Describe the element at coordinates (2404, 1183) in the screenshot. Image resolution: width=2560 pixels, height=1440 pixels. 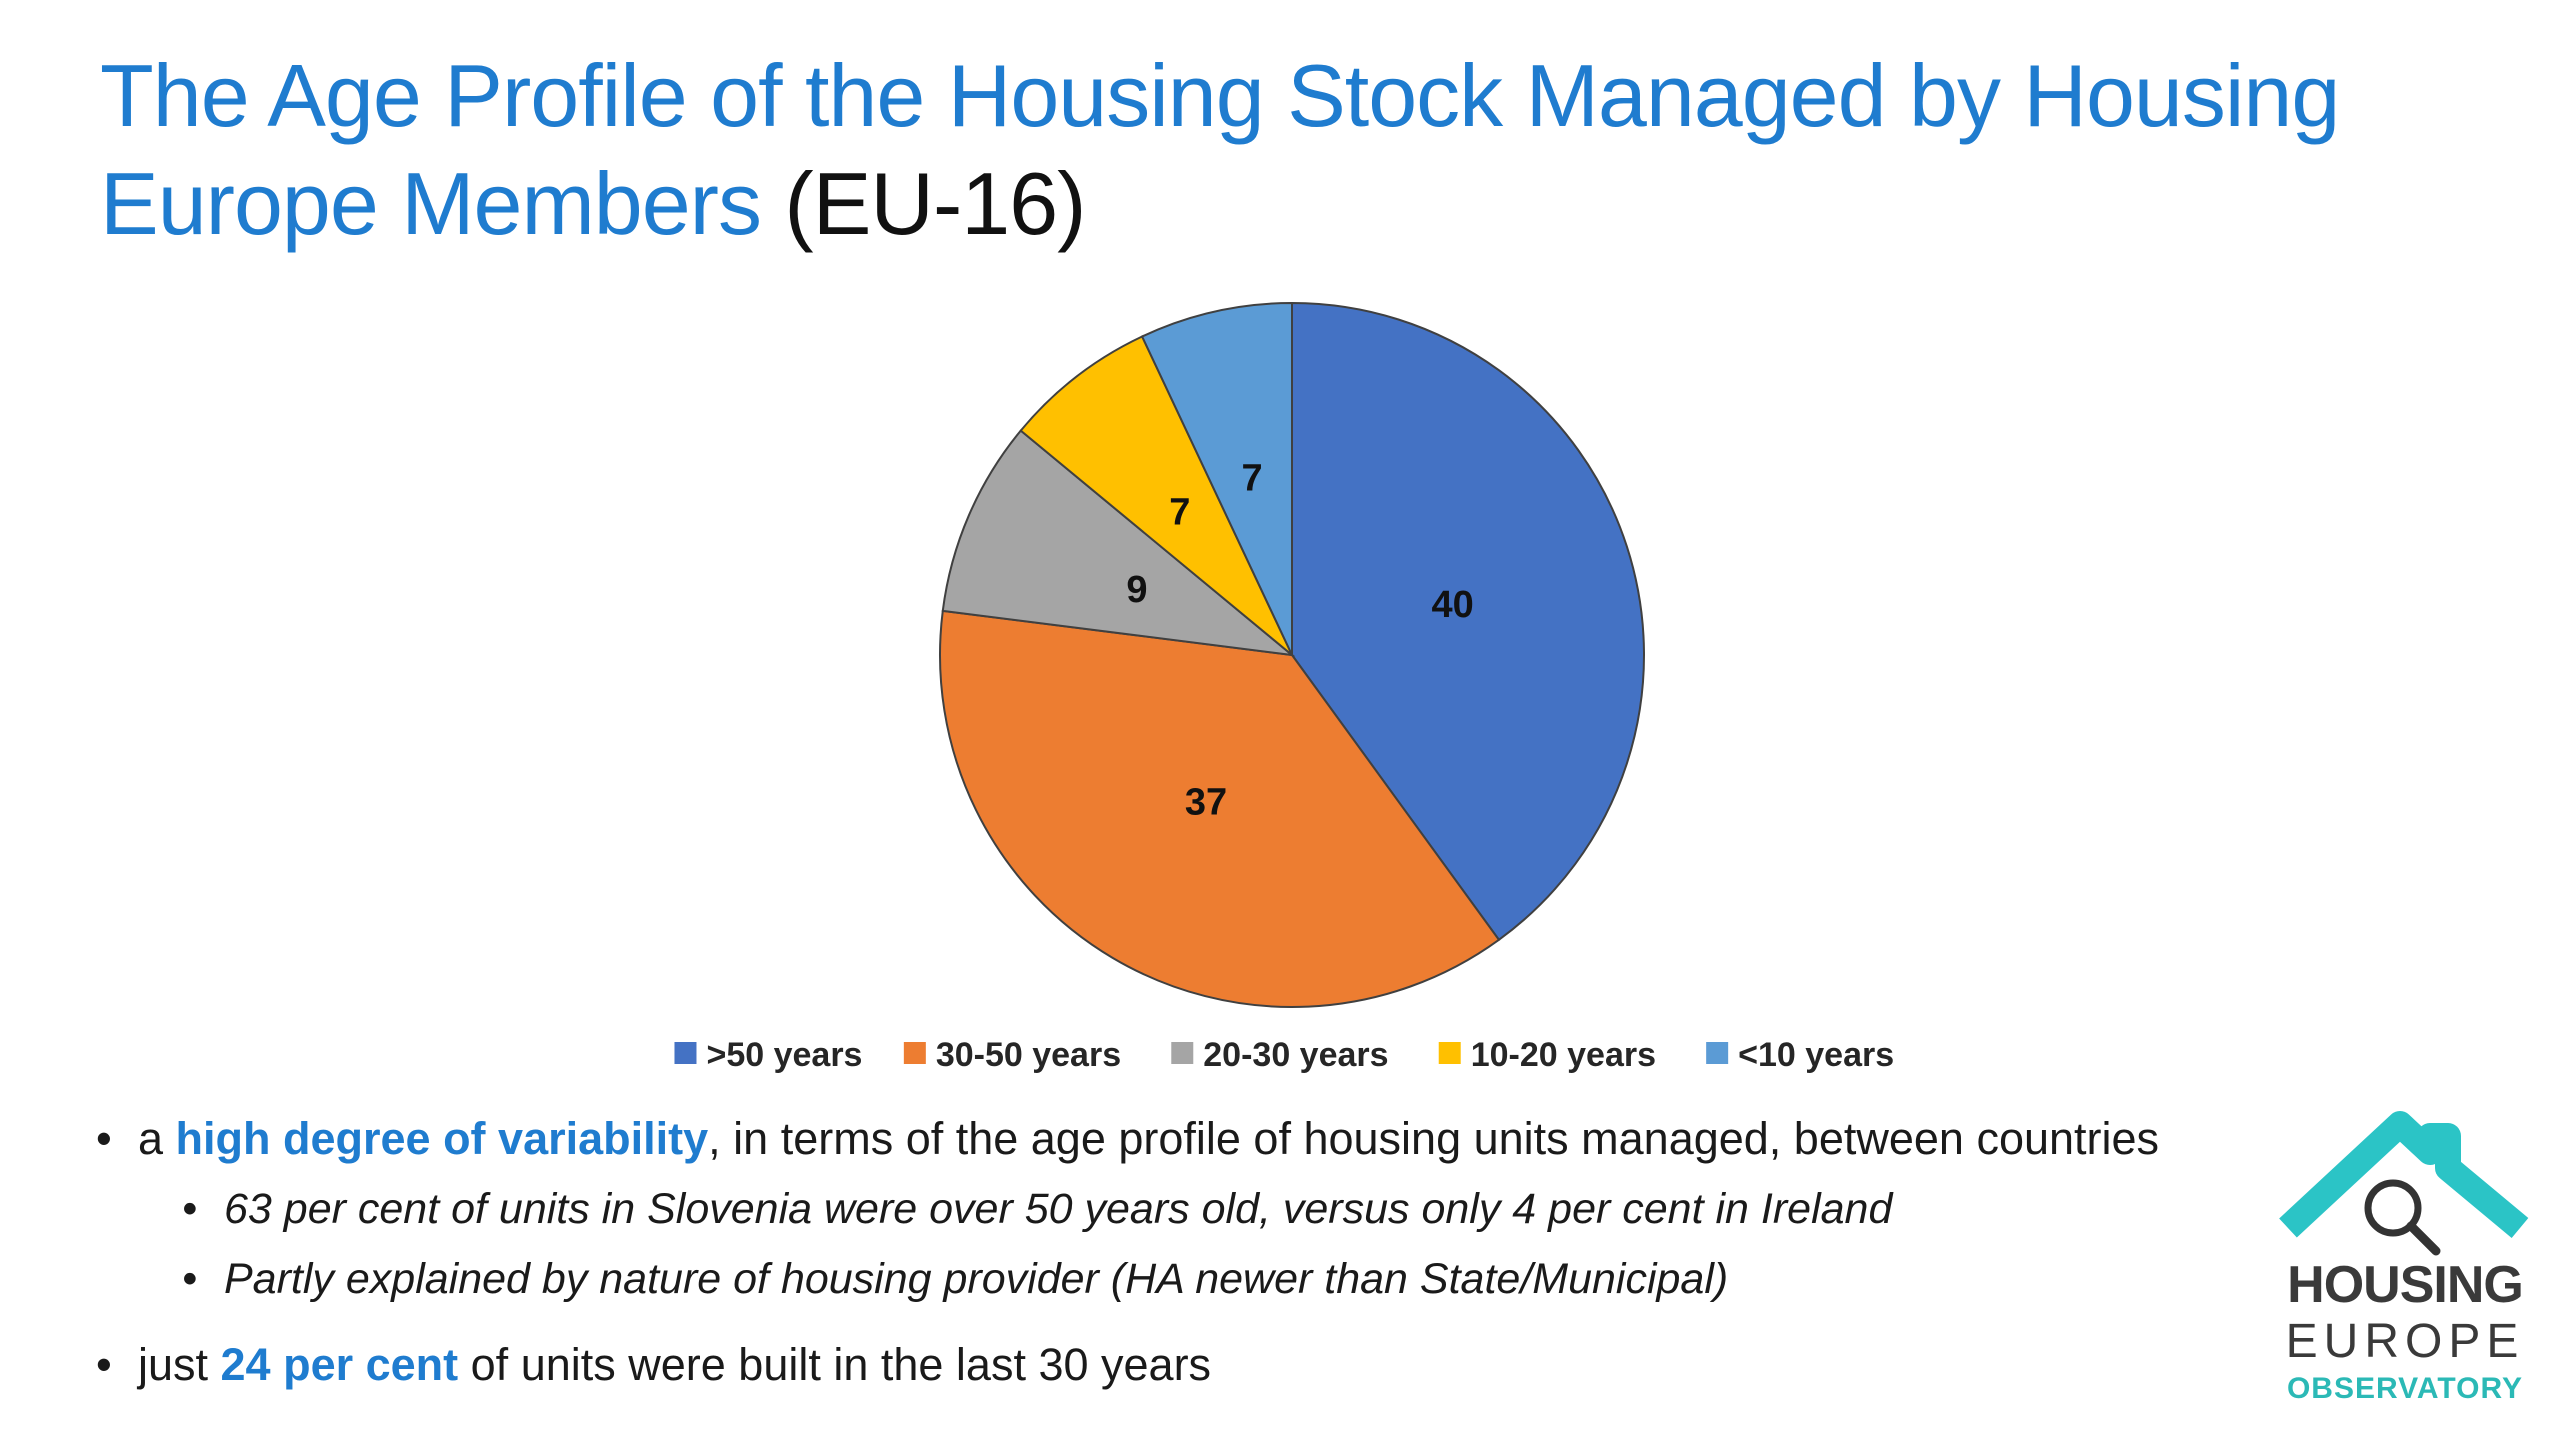
I see `magnifier-house-icon` at that location.